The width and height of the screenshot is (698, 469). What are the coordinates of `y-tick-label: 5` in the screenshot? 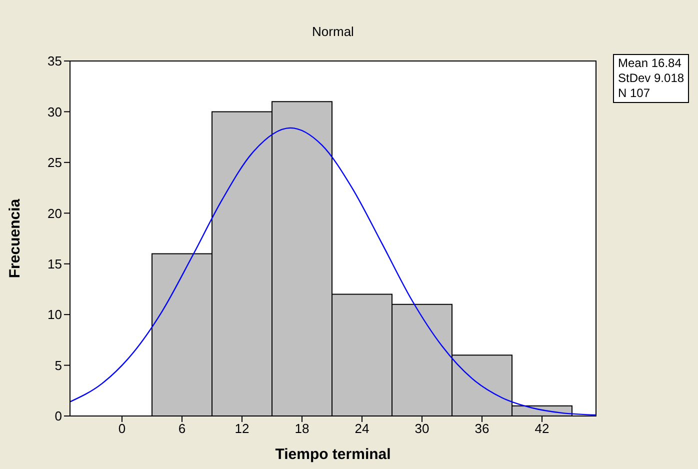 It's located at (58, 365).